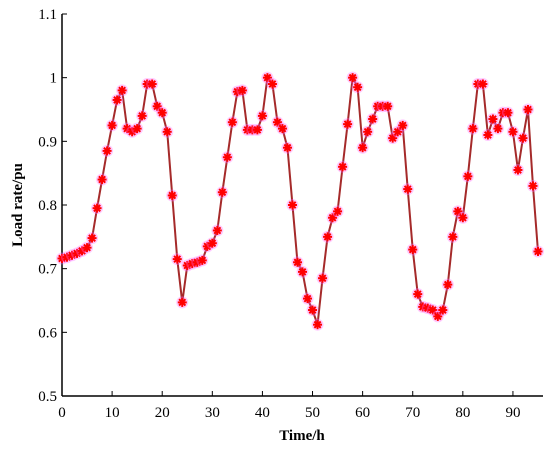 This screenshot has width=550, height=450. What do you see at coordinates (362, 413) in the screenshot?
I see `x-tick-label: 60` at bounding box center [362, 413].